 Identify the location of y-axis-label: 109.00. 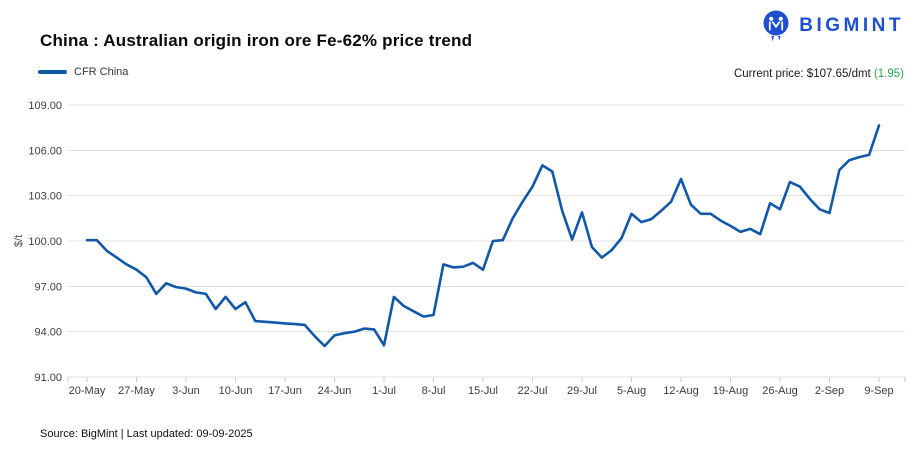
(45, 106).